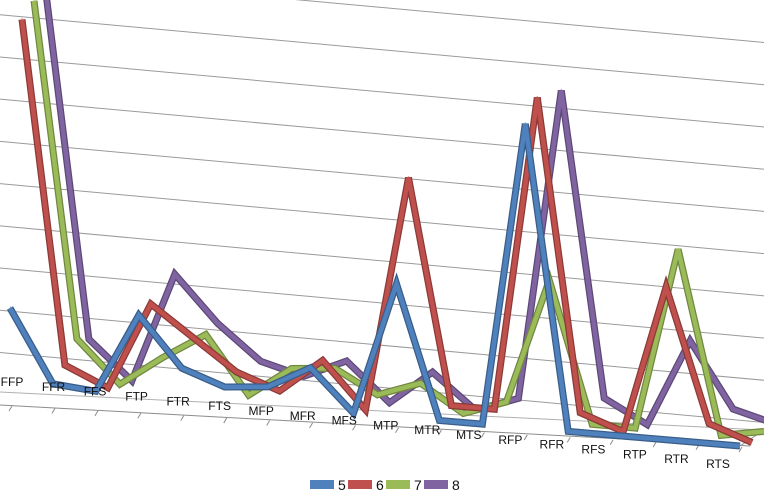 Image resolution: width=764 pixels, height=499 pixels. Describe the element at coordinates (635, 454) in the screenshot. I see `x-tick-label: RTP` at that location.